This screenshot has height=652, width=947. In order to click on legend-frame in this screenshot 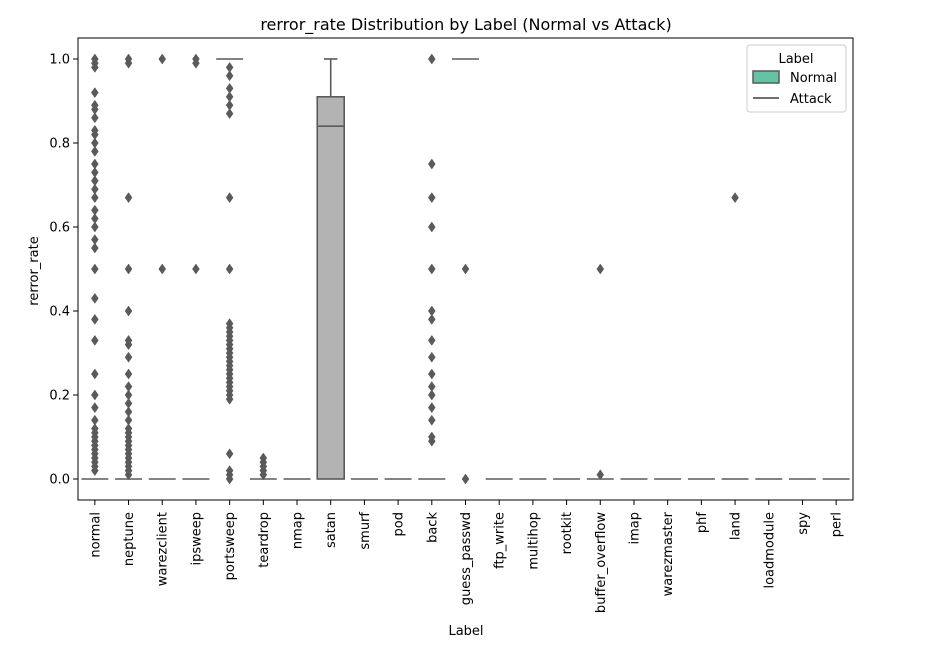, I will do `click(796, 78)`.